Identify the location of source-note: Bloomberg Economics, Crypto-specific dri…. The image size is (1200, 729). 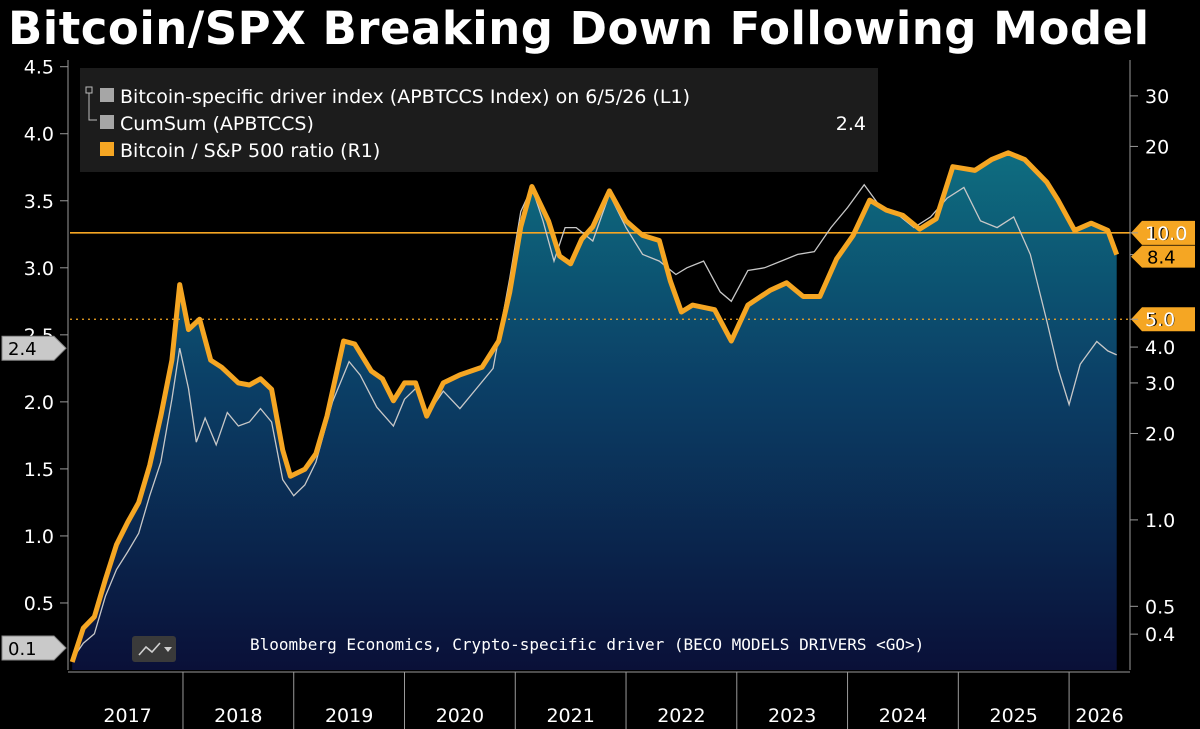
(587, 644).